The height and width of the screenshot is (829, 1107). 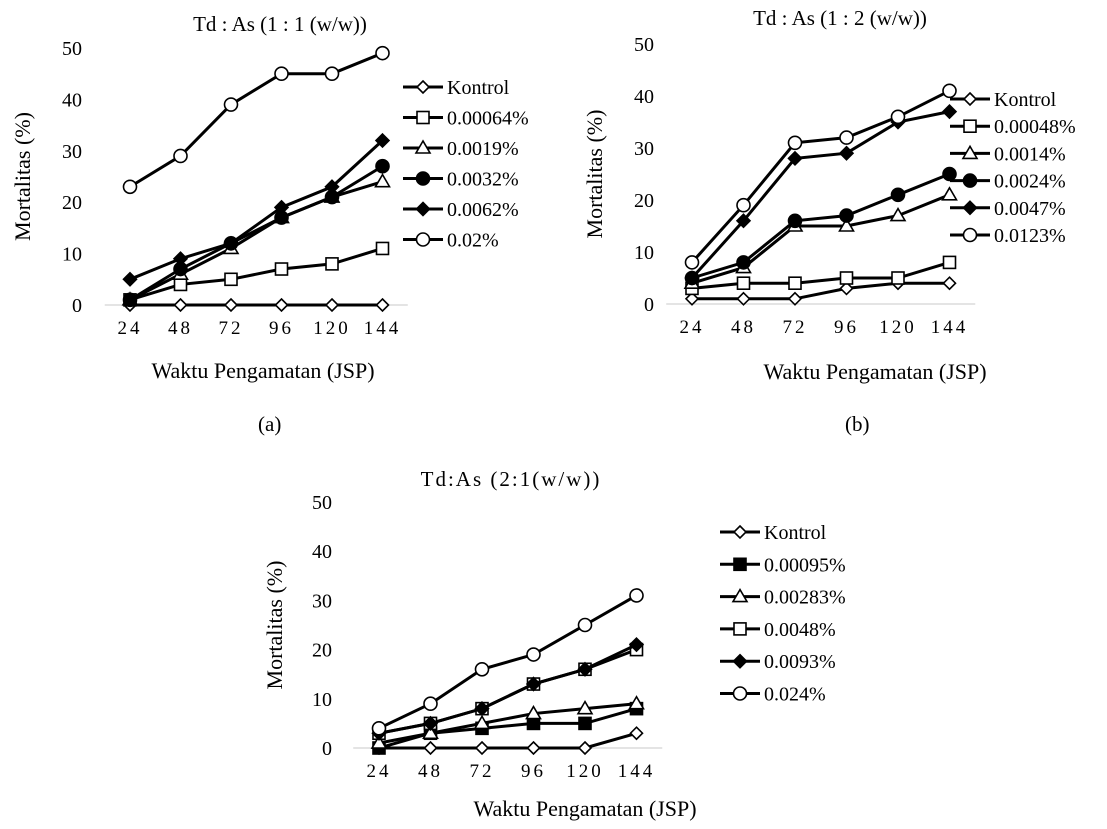 What do you see at coordinates (322, 700) in the screenshot?
I see `c-y-tick-label: 10` at bounding box center [322, 700].